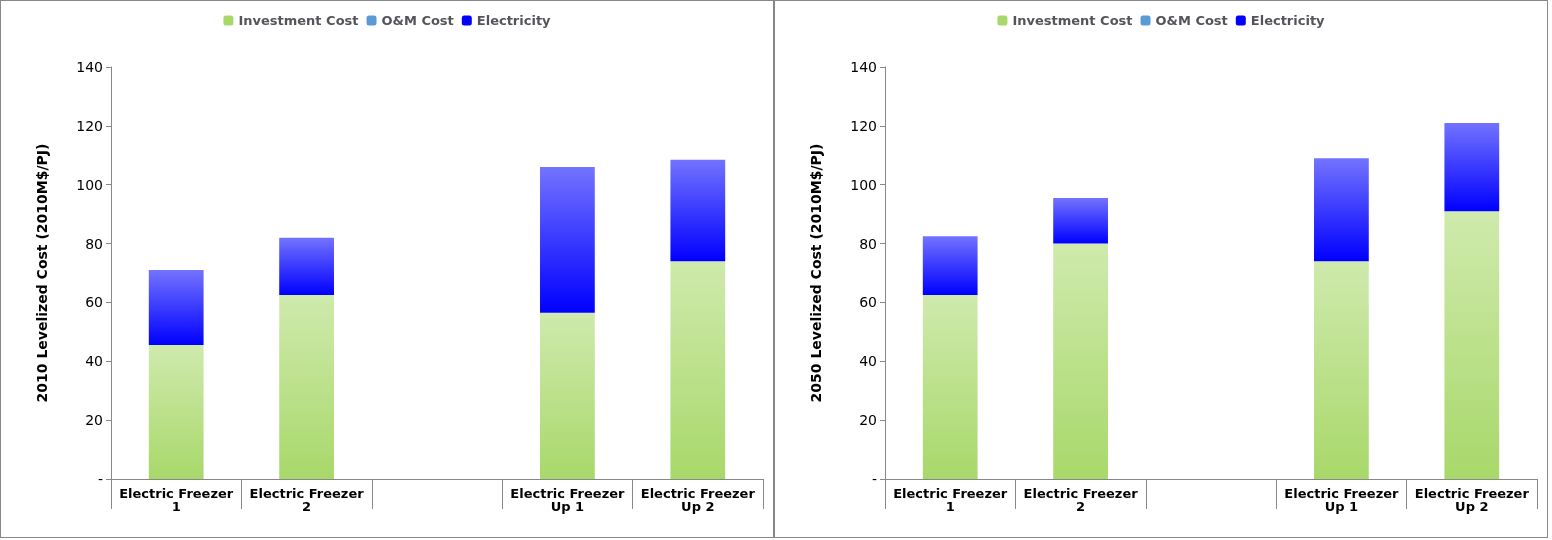 This screenshot has height=540, width=1552. Describe the element at coordinates (816, 273) in the screenshot. I see `y-axis-title: 2050 Levelized Cost (2010M$/PJ)` at that location.